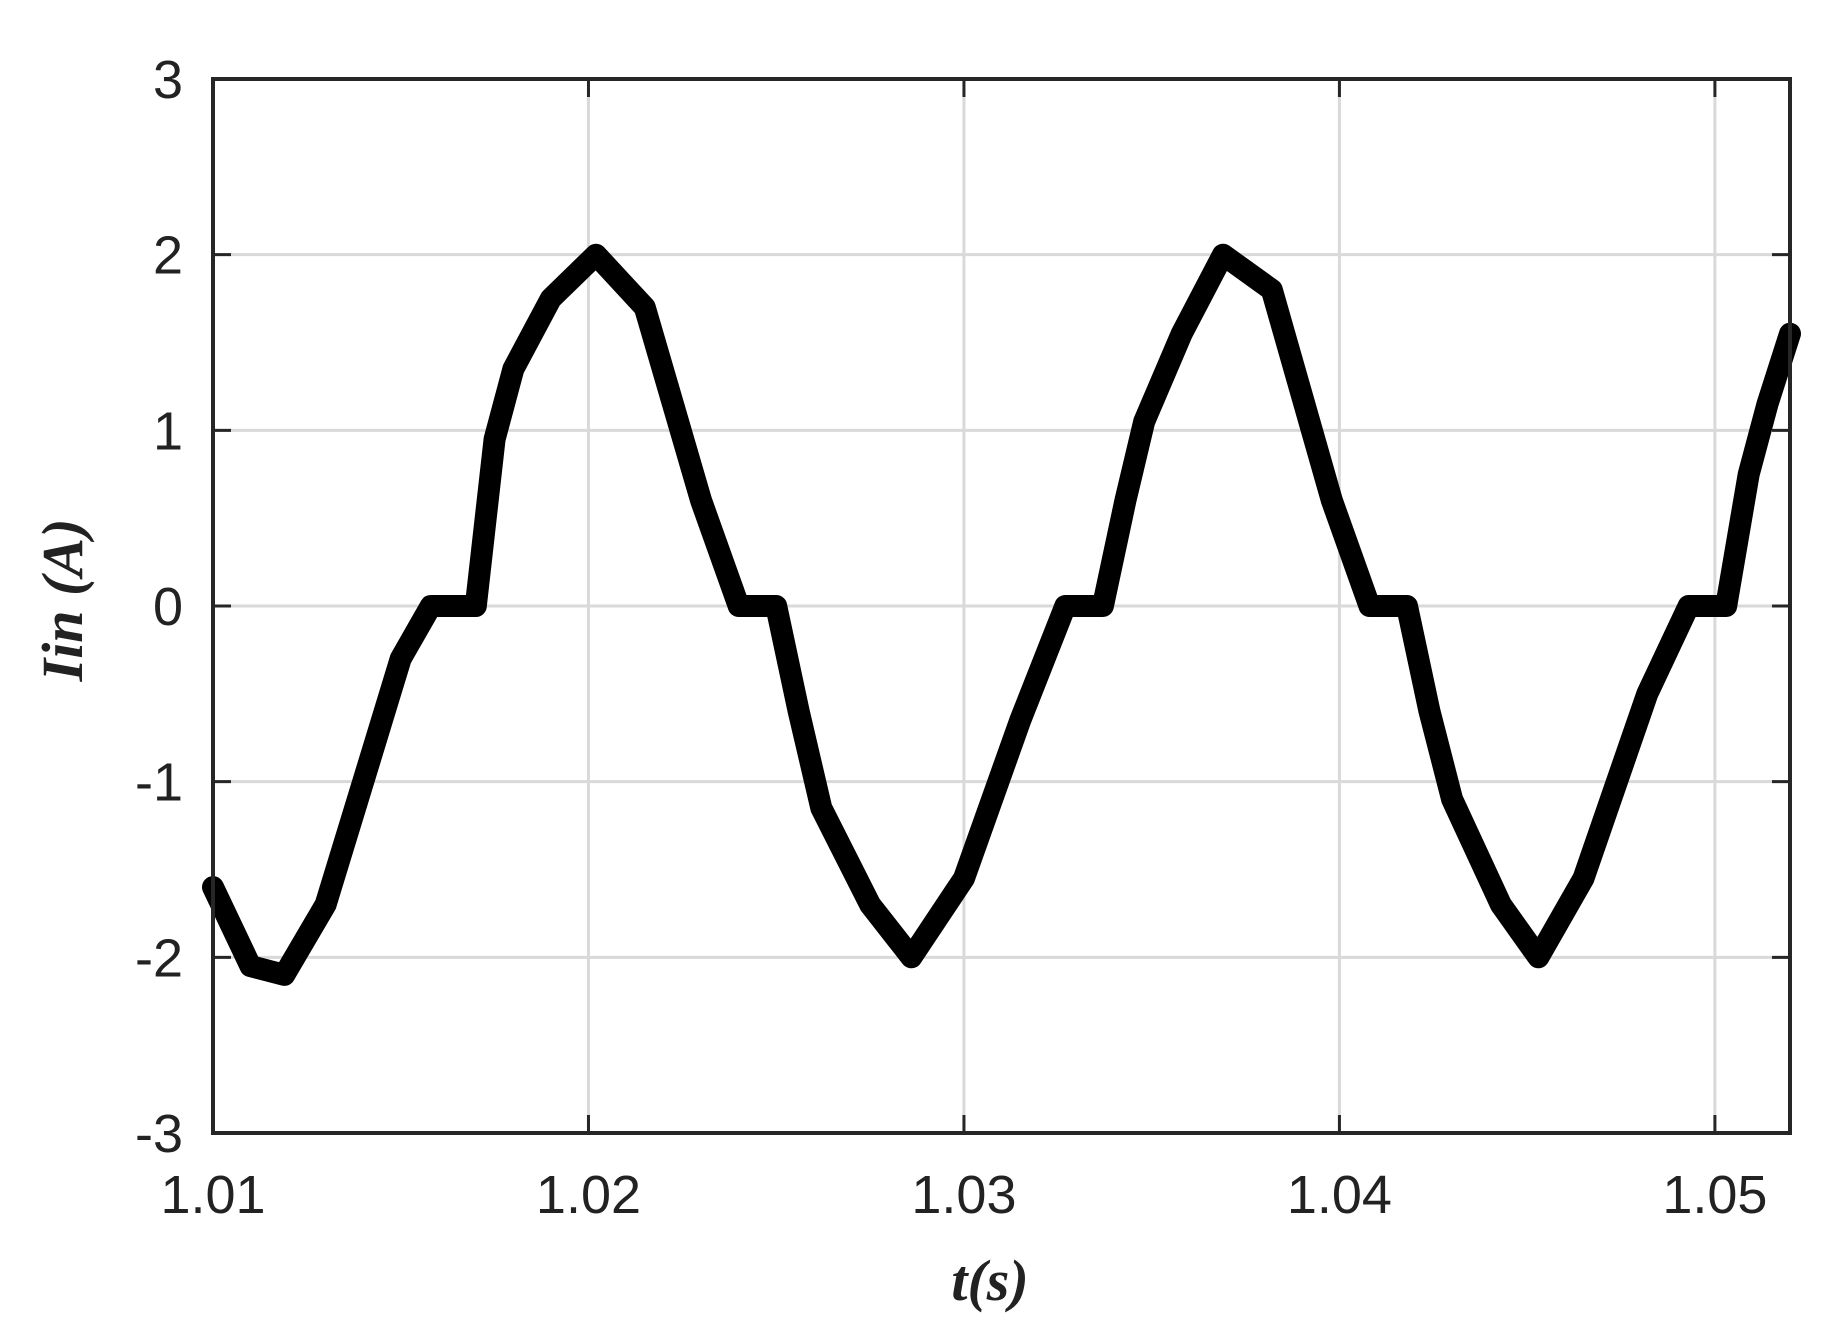 The height and width of the screenshot is (1344, 1826). Describe the element at coordinates (159, 1134) in the screenshot. I see `y-tick-label: -3` at that location.